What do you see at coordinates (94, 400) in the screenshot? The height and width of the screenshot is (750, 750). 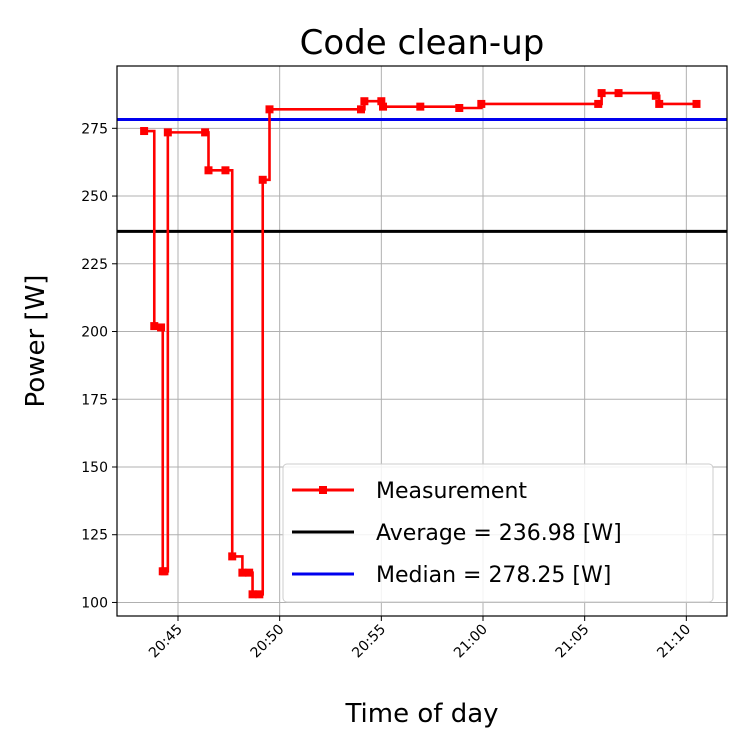 I see `y-tick-label: 175` at bounding box center [94, 400].